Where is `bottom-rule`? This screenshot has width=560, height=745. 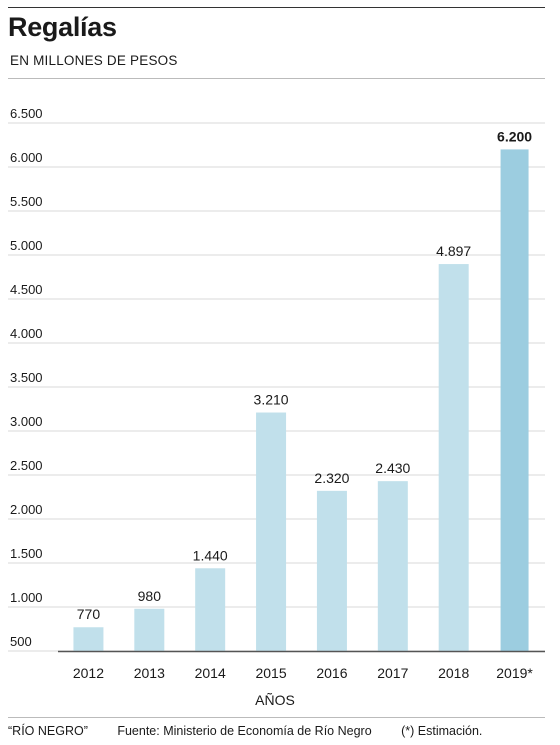
bottom-rule is located at coordinates (276, 717).